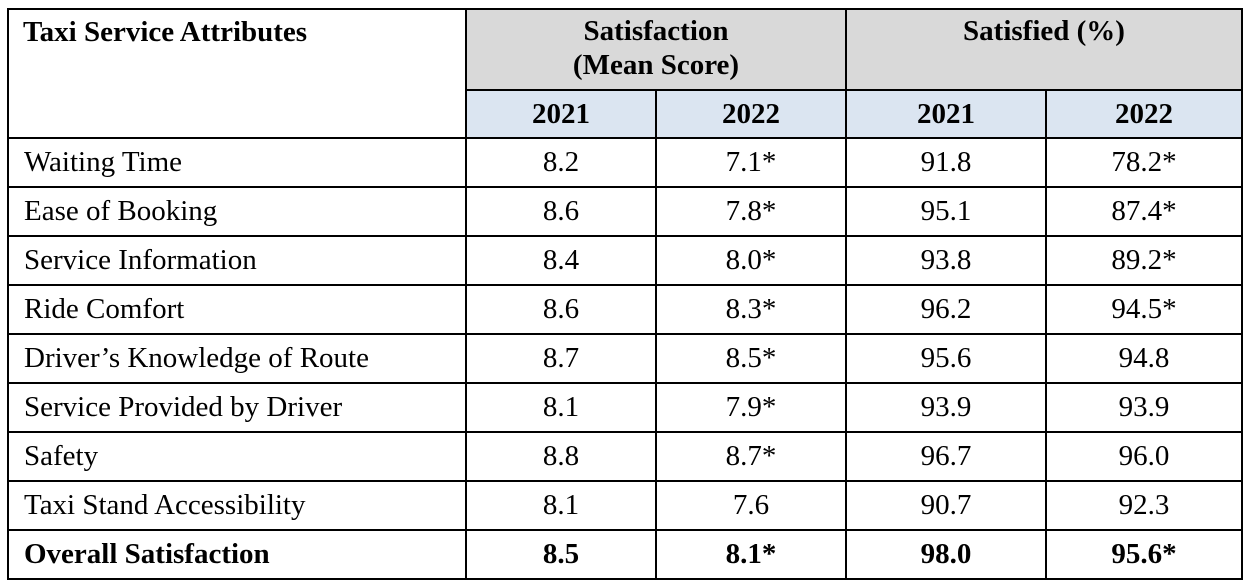  I want to click on table-row: Waiting Time 8.2 7.1* 91.8 78.2*, so click(625, 162).